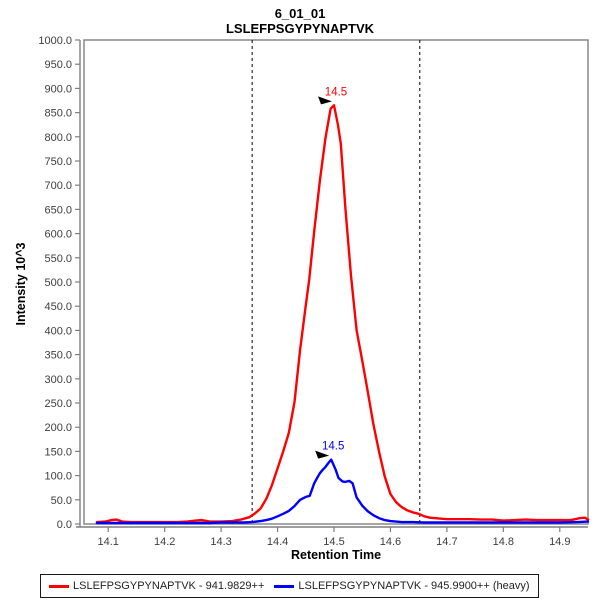 This screenshot has width=600, height=600. I want to click on legend-item-light: LSLEFPSGYPYNAPTVK - 941.9829++, so click(156, 586).